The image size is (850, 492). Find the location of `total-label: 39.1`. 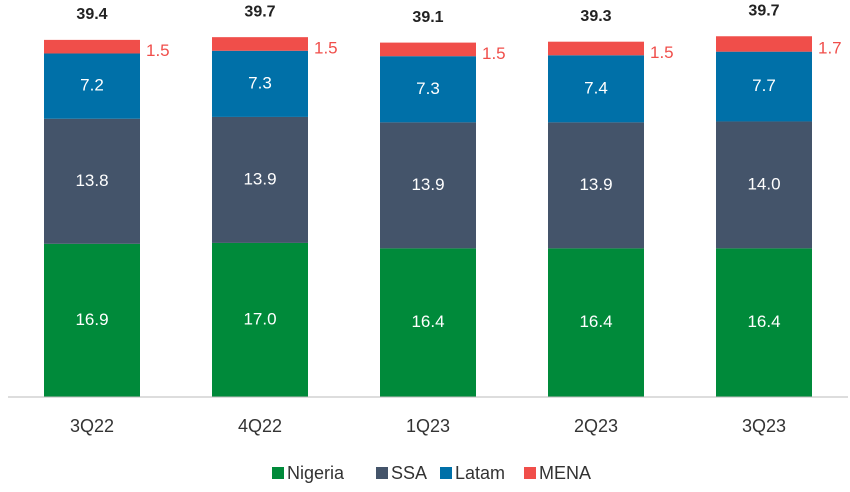

total-label: 39.1 is located at coordinates (427, 17).